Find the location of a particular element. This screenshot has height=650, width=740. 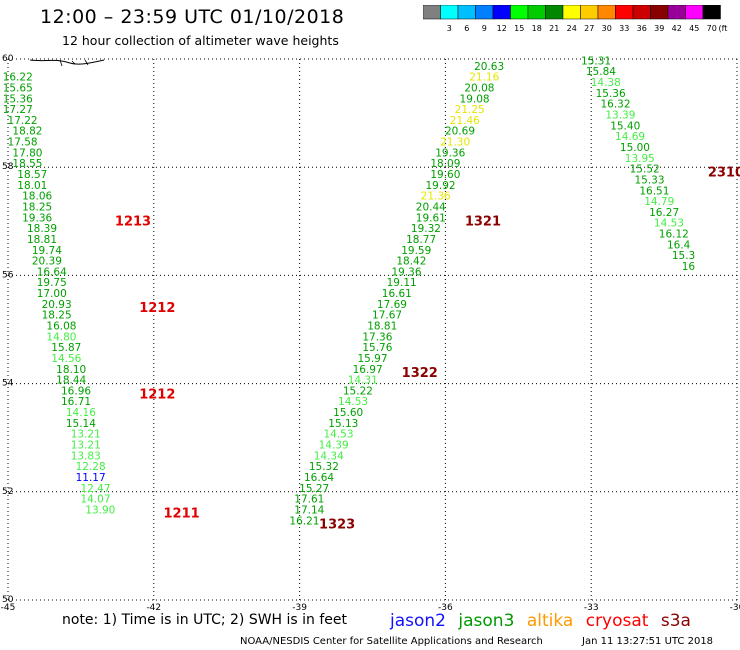

wave-height-value: 17.61 is located at coordinates (309, 500).